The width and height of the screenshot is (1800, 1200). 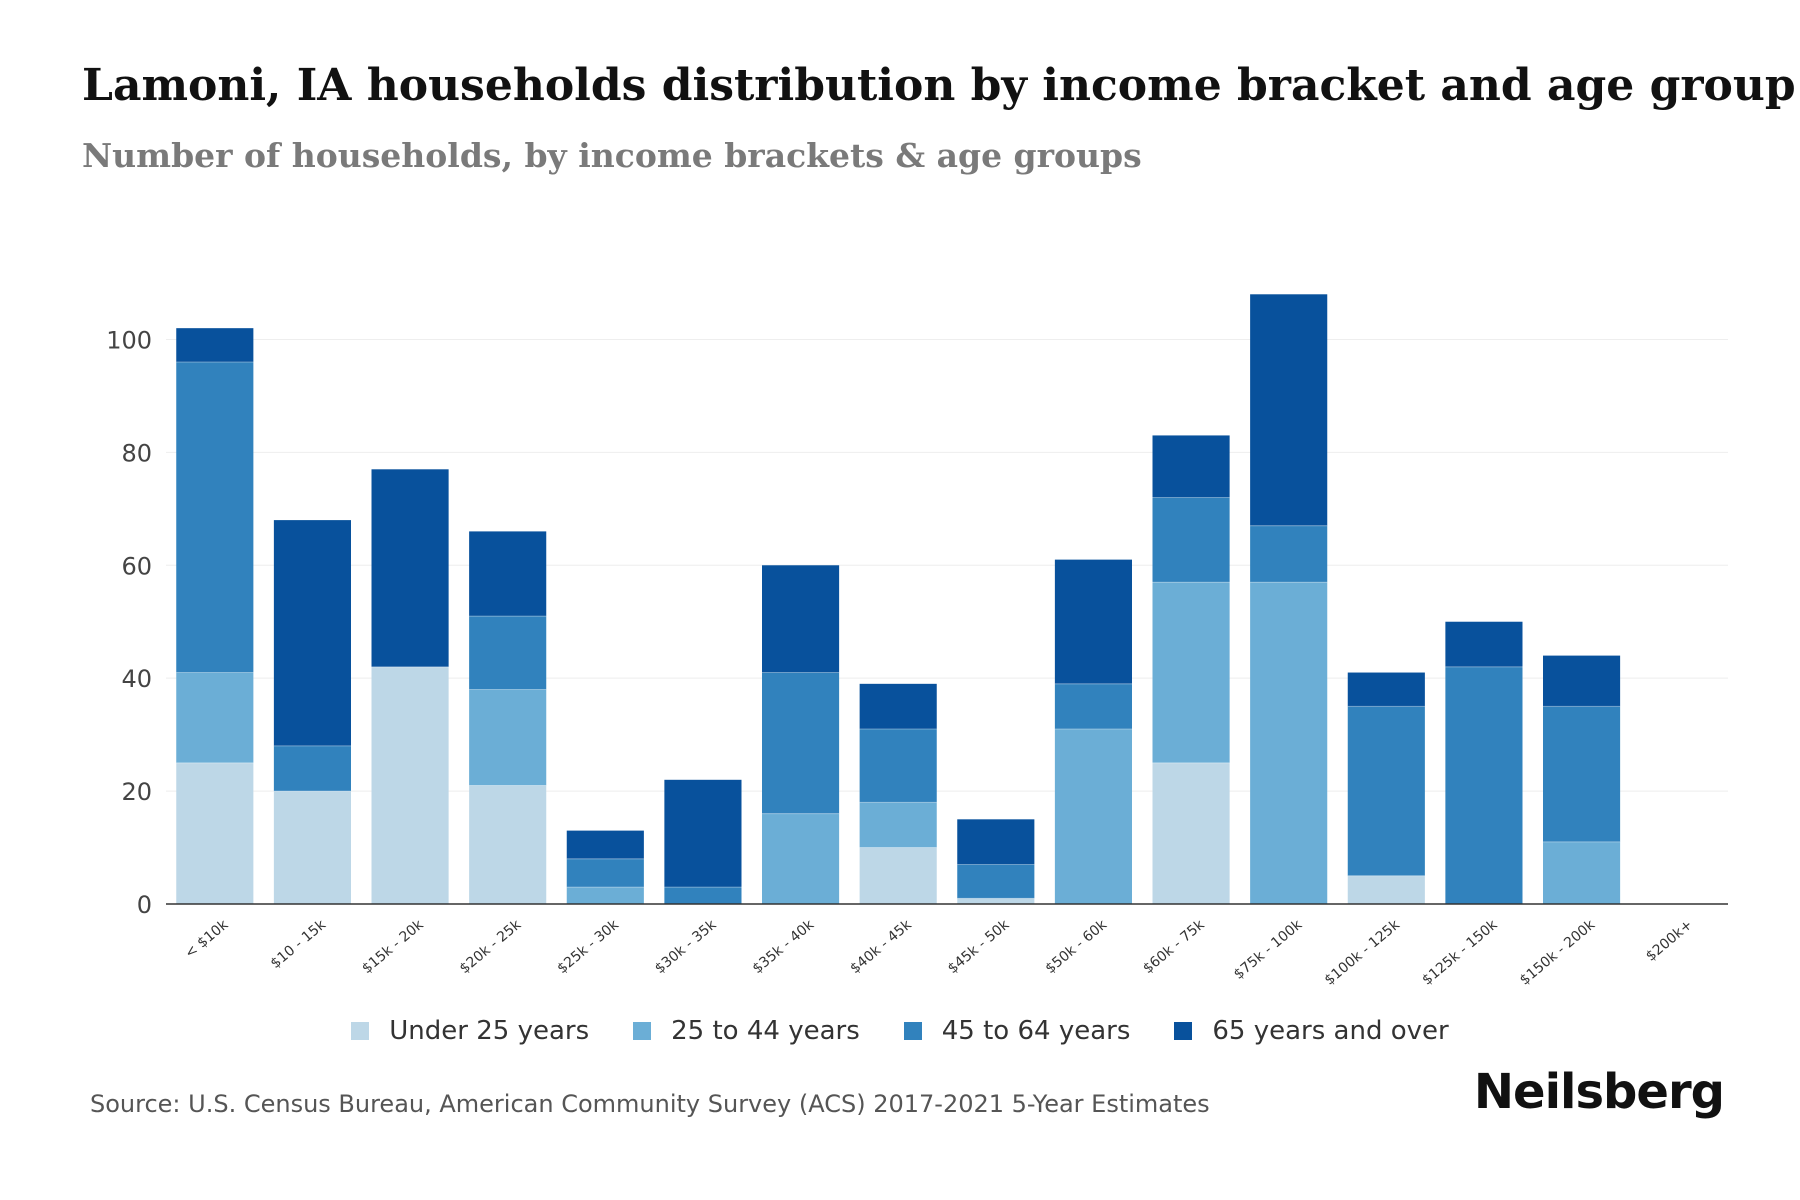 What do you see at coordinates (1599, 1092) in the screenshot?
I see `brand-logo: Neilsberg` at bounding box center [1599, 1092].